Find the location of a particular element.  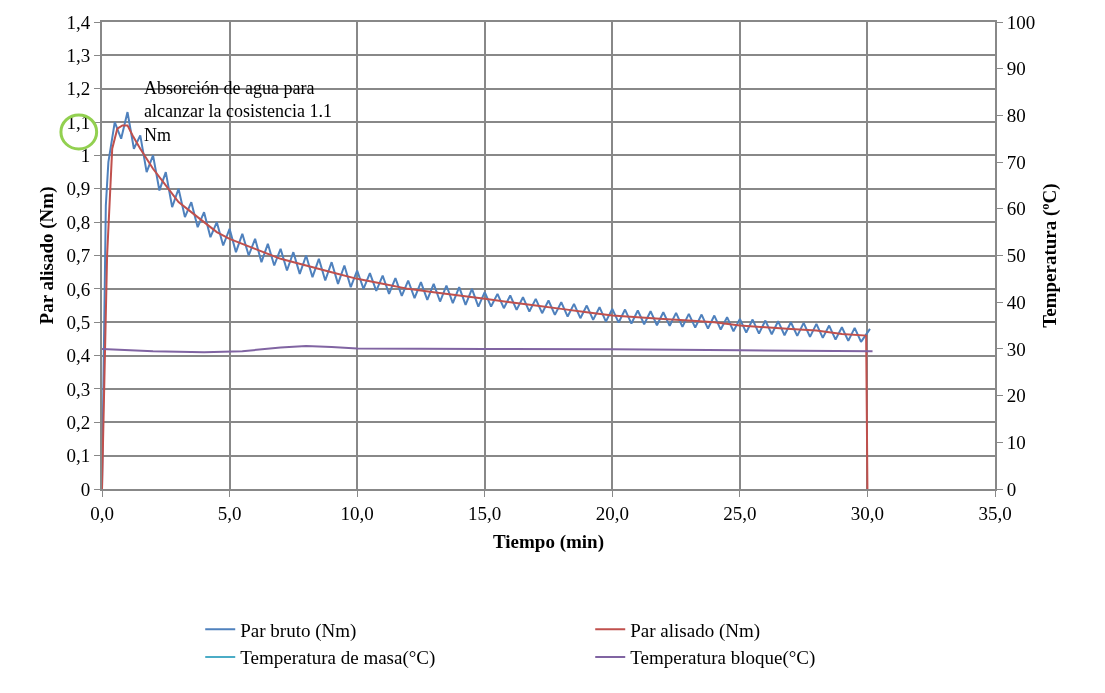

x-tick-label: 10,0 is located at coordinates (357, 513).